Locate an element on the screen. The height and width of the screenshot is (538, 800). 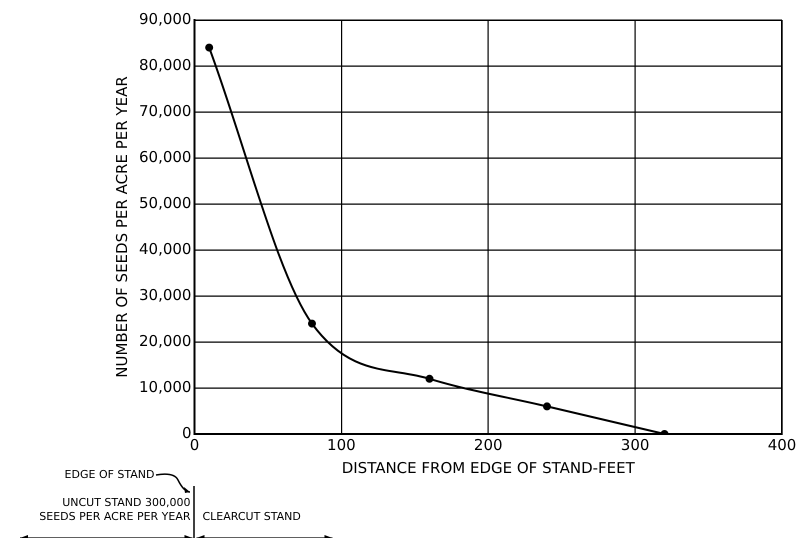
x-tick-label: 100 is located at coordinates (341, 445).